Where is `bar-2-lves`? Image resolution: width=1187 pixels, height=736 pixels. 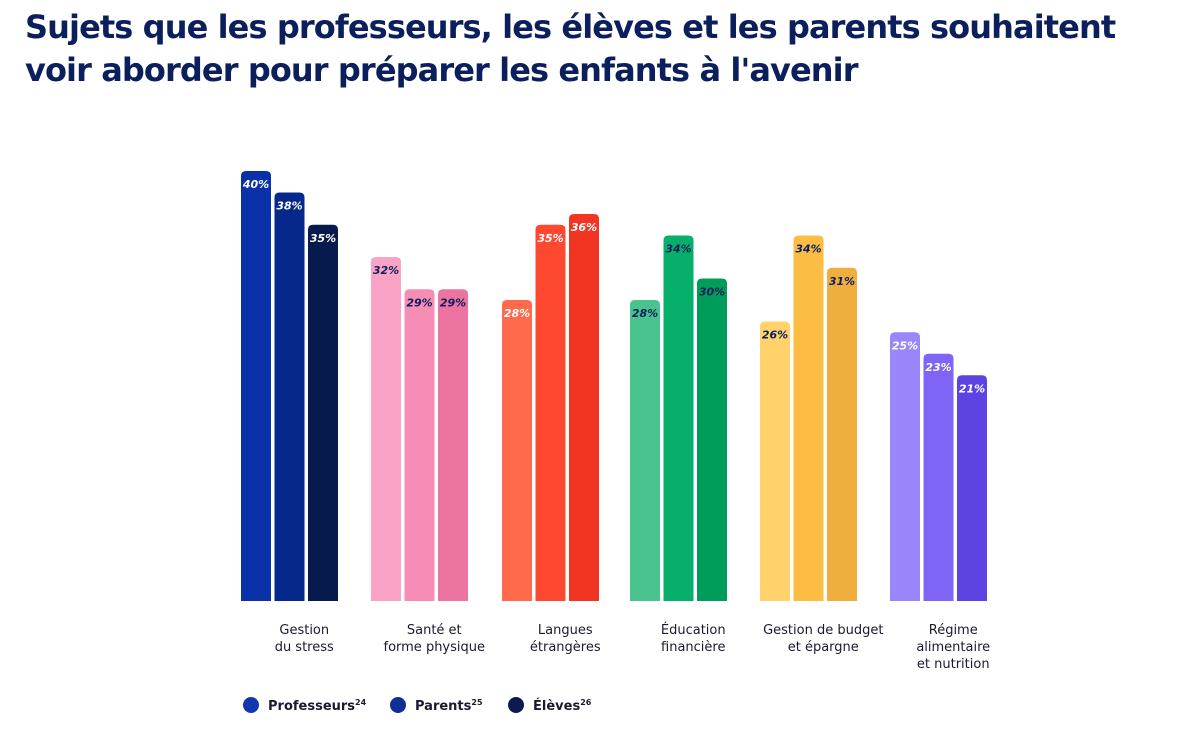 bar-2-lves is located at coordinates (453, 445).